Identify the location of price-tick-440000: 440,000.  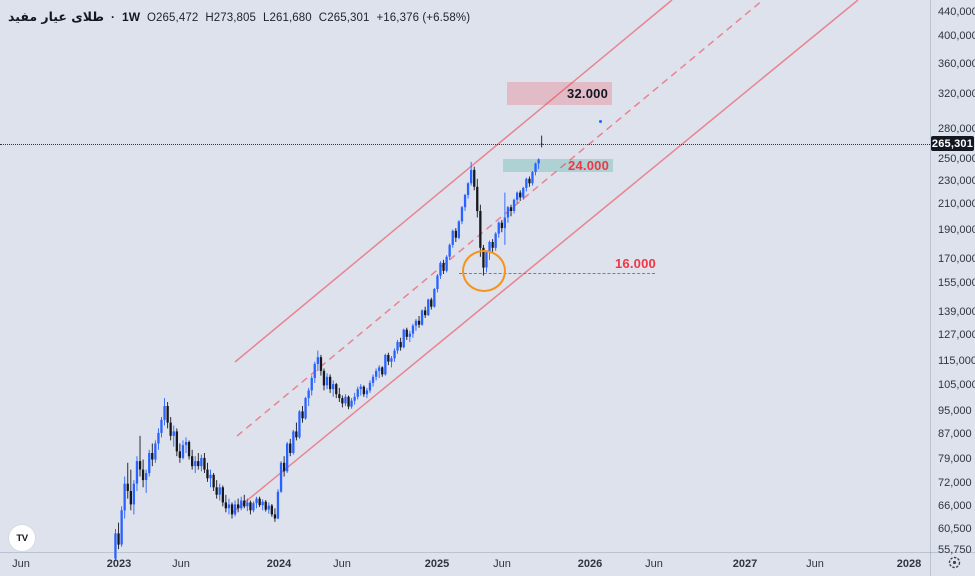
(956, 12).